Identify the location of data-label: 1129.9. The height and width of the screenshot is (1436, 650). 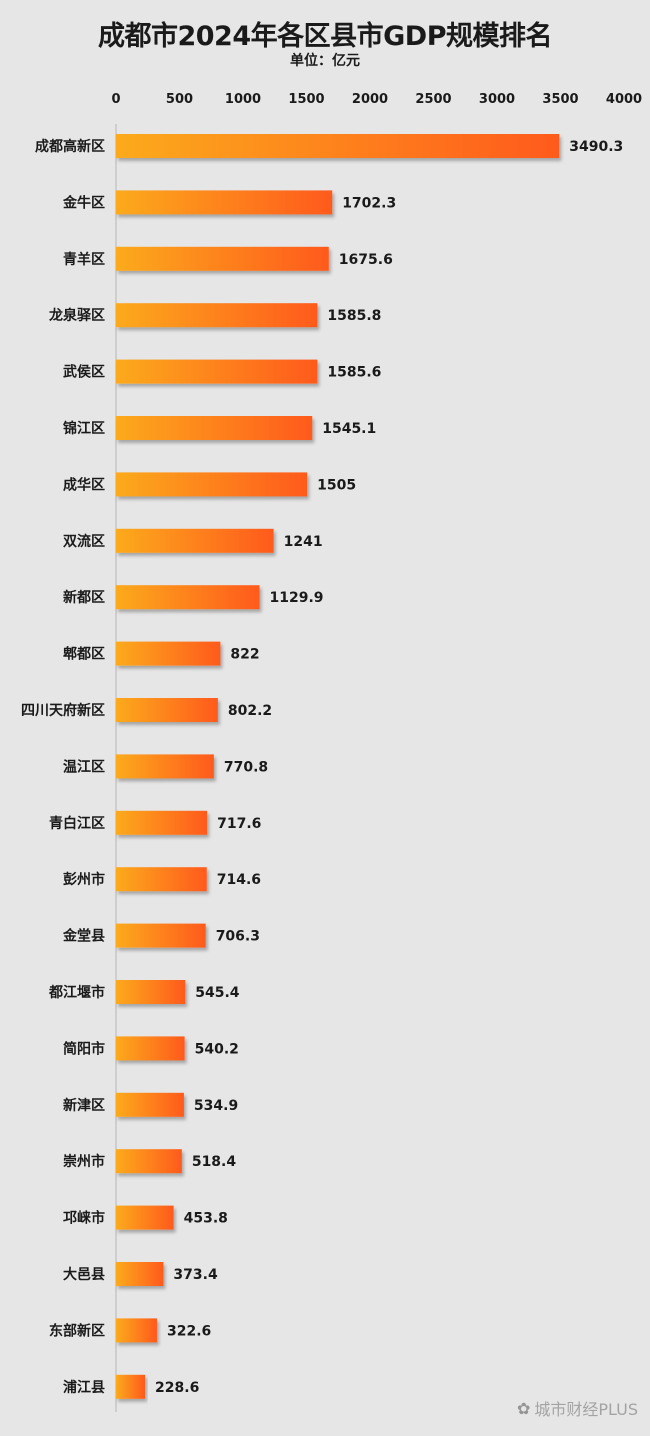
(296, 598).